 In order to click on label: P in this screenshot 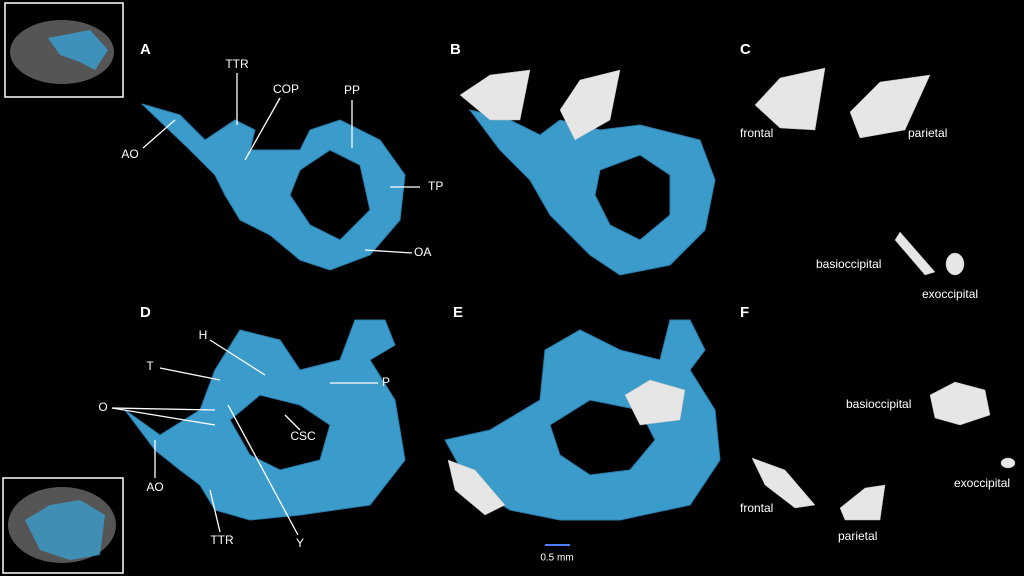, I will do `click(386, 382)`.